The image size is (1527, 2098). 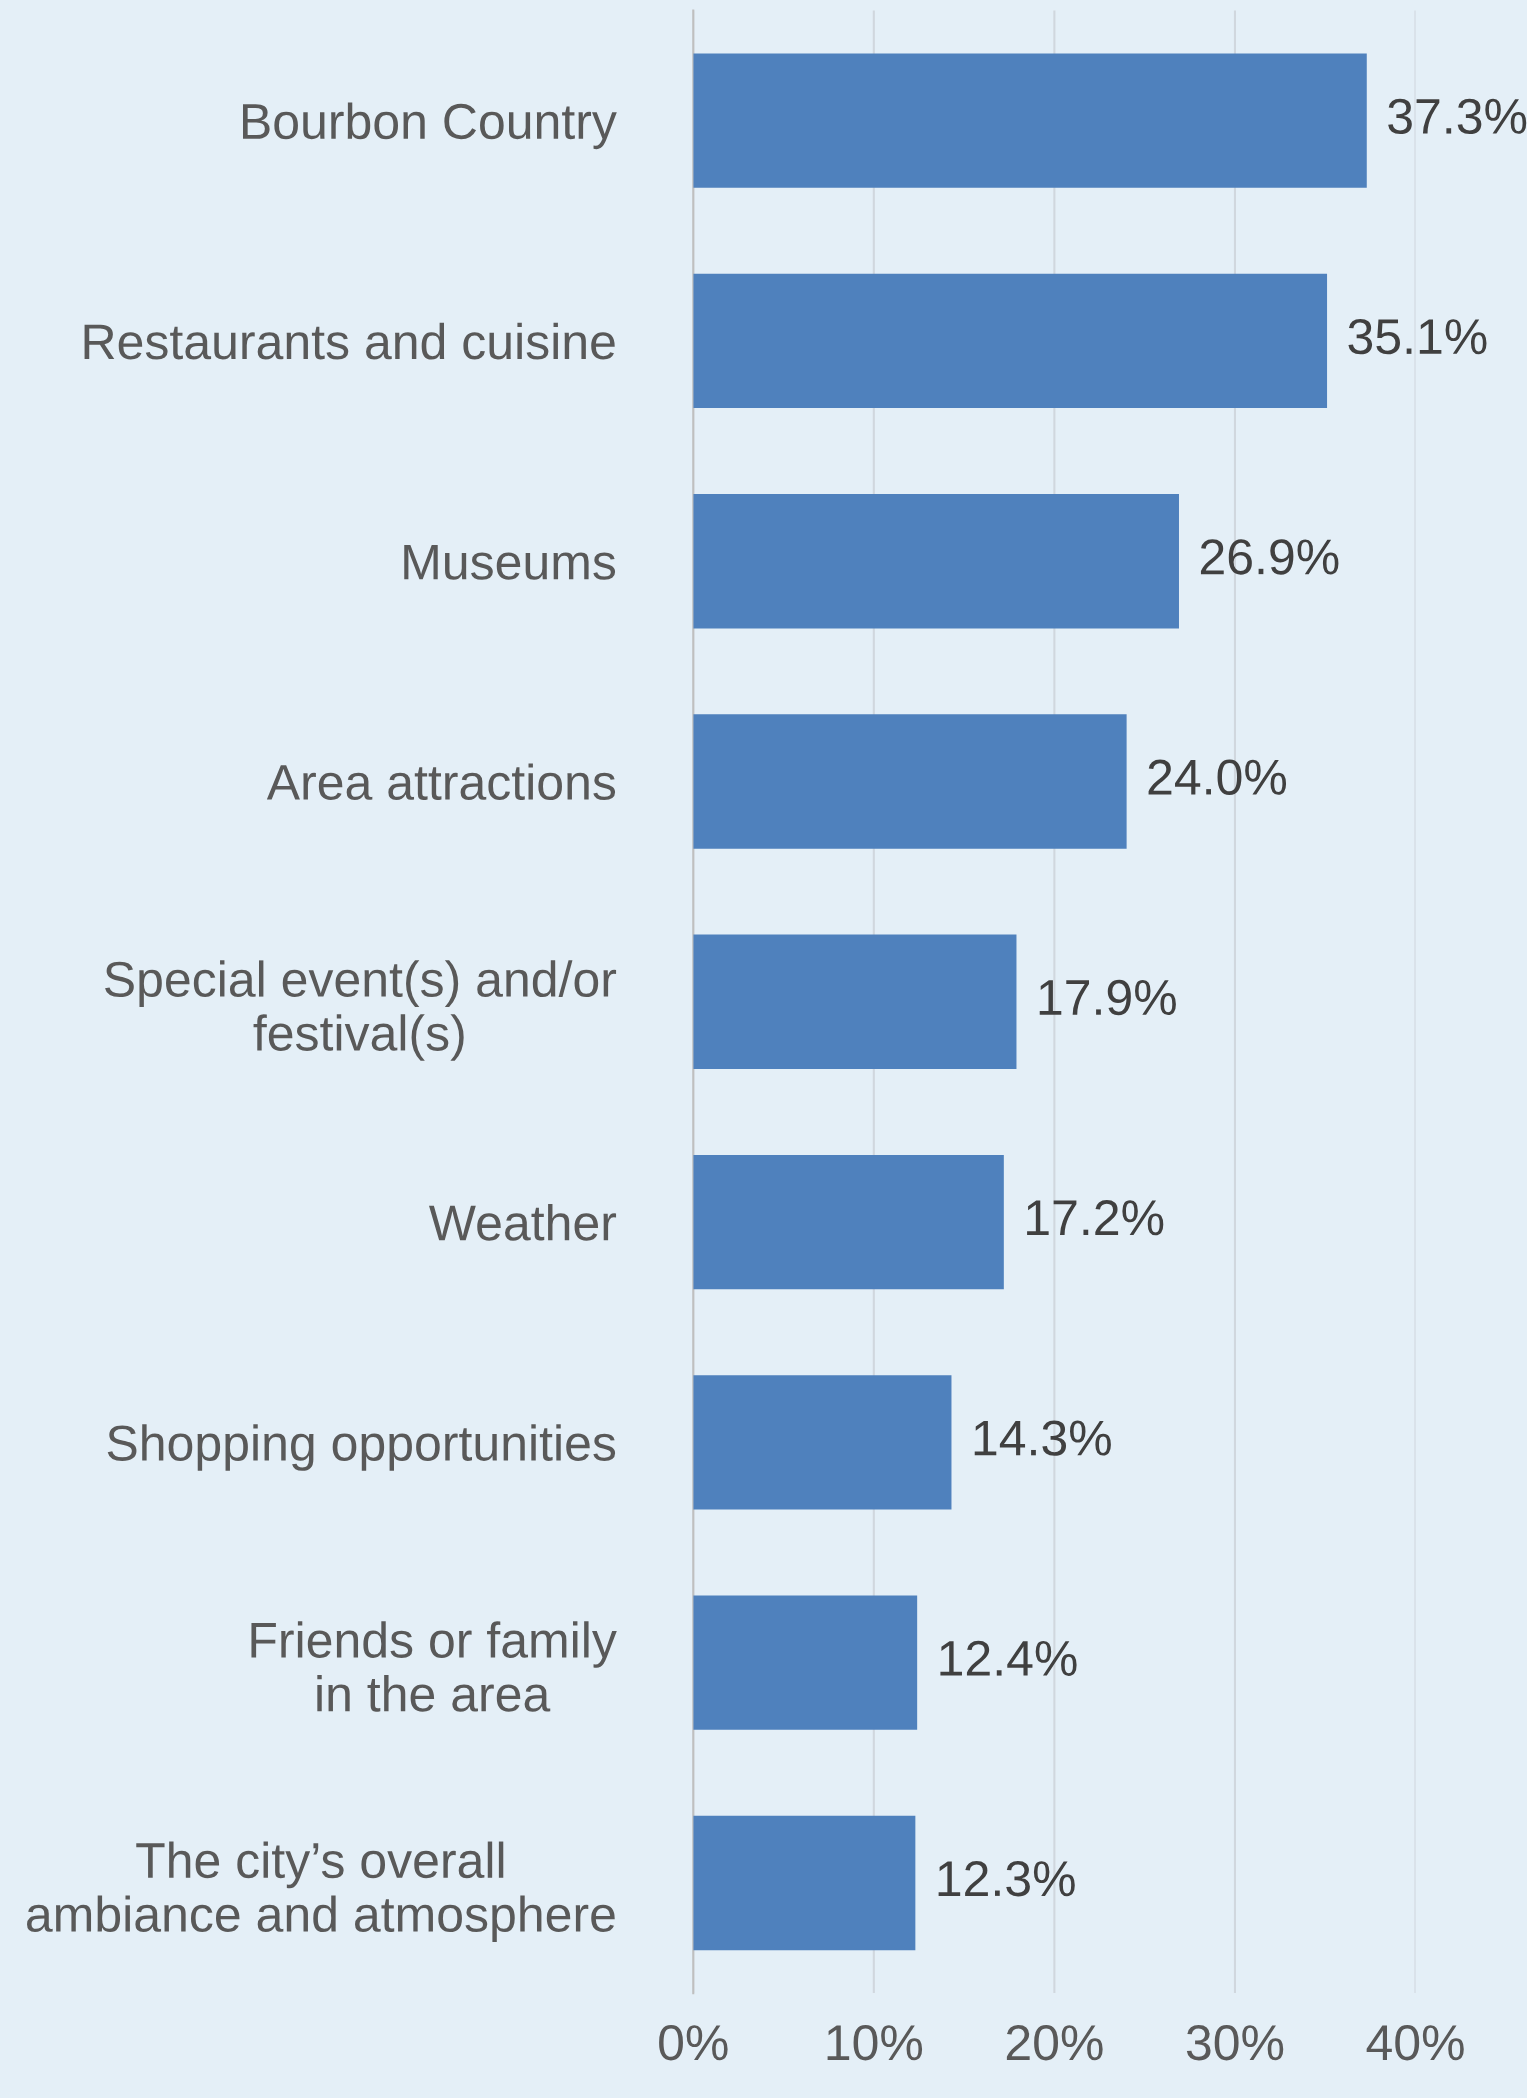 What do you see at coordinates (1417, 336) in the screenshot?
I see `data-label: 35.1%` at bounding box center [1417, 336].